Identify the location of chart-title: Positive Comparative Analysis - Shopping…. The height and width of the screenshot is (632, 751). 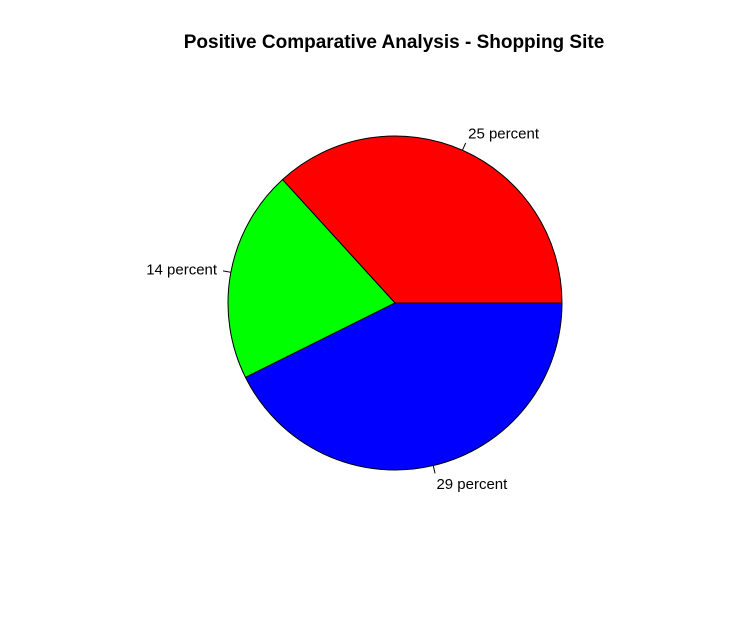
(394, 42).